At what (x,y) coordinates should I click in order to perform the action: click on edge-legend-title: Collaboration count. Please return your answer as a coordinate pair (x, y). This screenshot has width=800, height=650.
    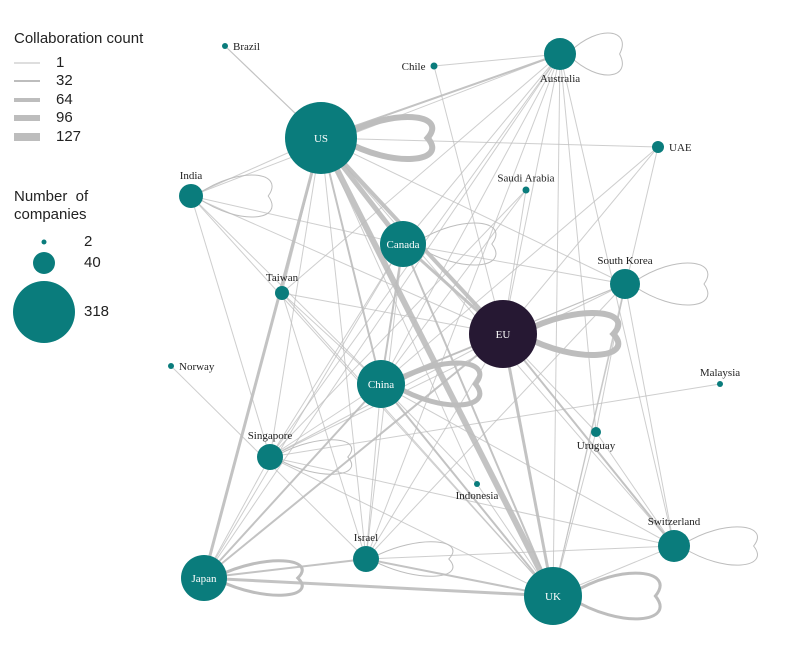
    Looking at the image, I should click on (79, 38).